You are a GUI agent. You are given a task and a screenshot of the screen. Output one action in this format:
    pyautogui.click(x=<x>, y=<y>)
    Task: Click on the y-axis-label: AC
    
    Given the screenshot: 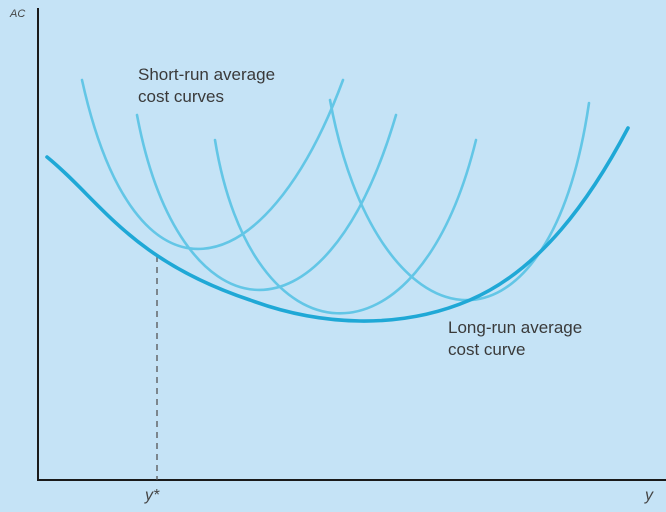 What is the action you would take?
    pyautogui.click(x=17, y=14)
    